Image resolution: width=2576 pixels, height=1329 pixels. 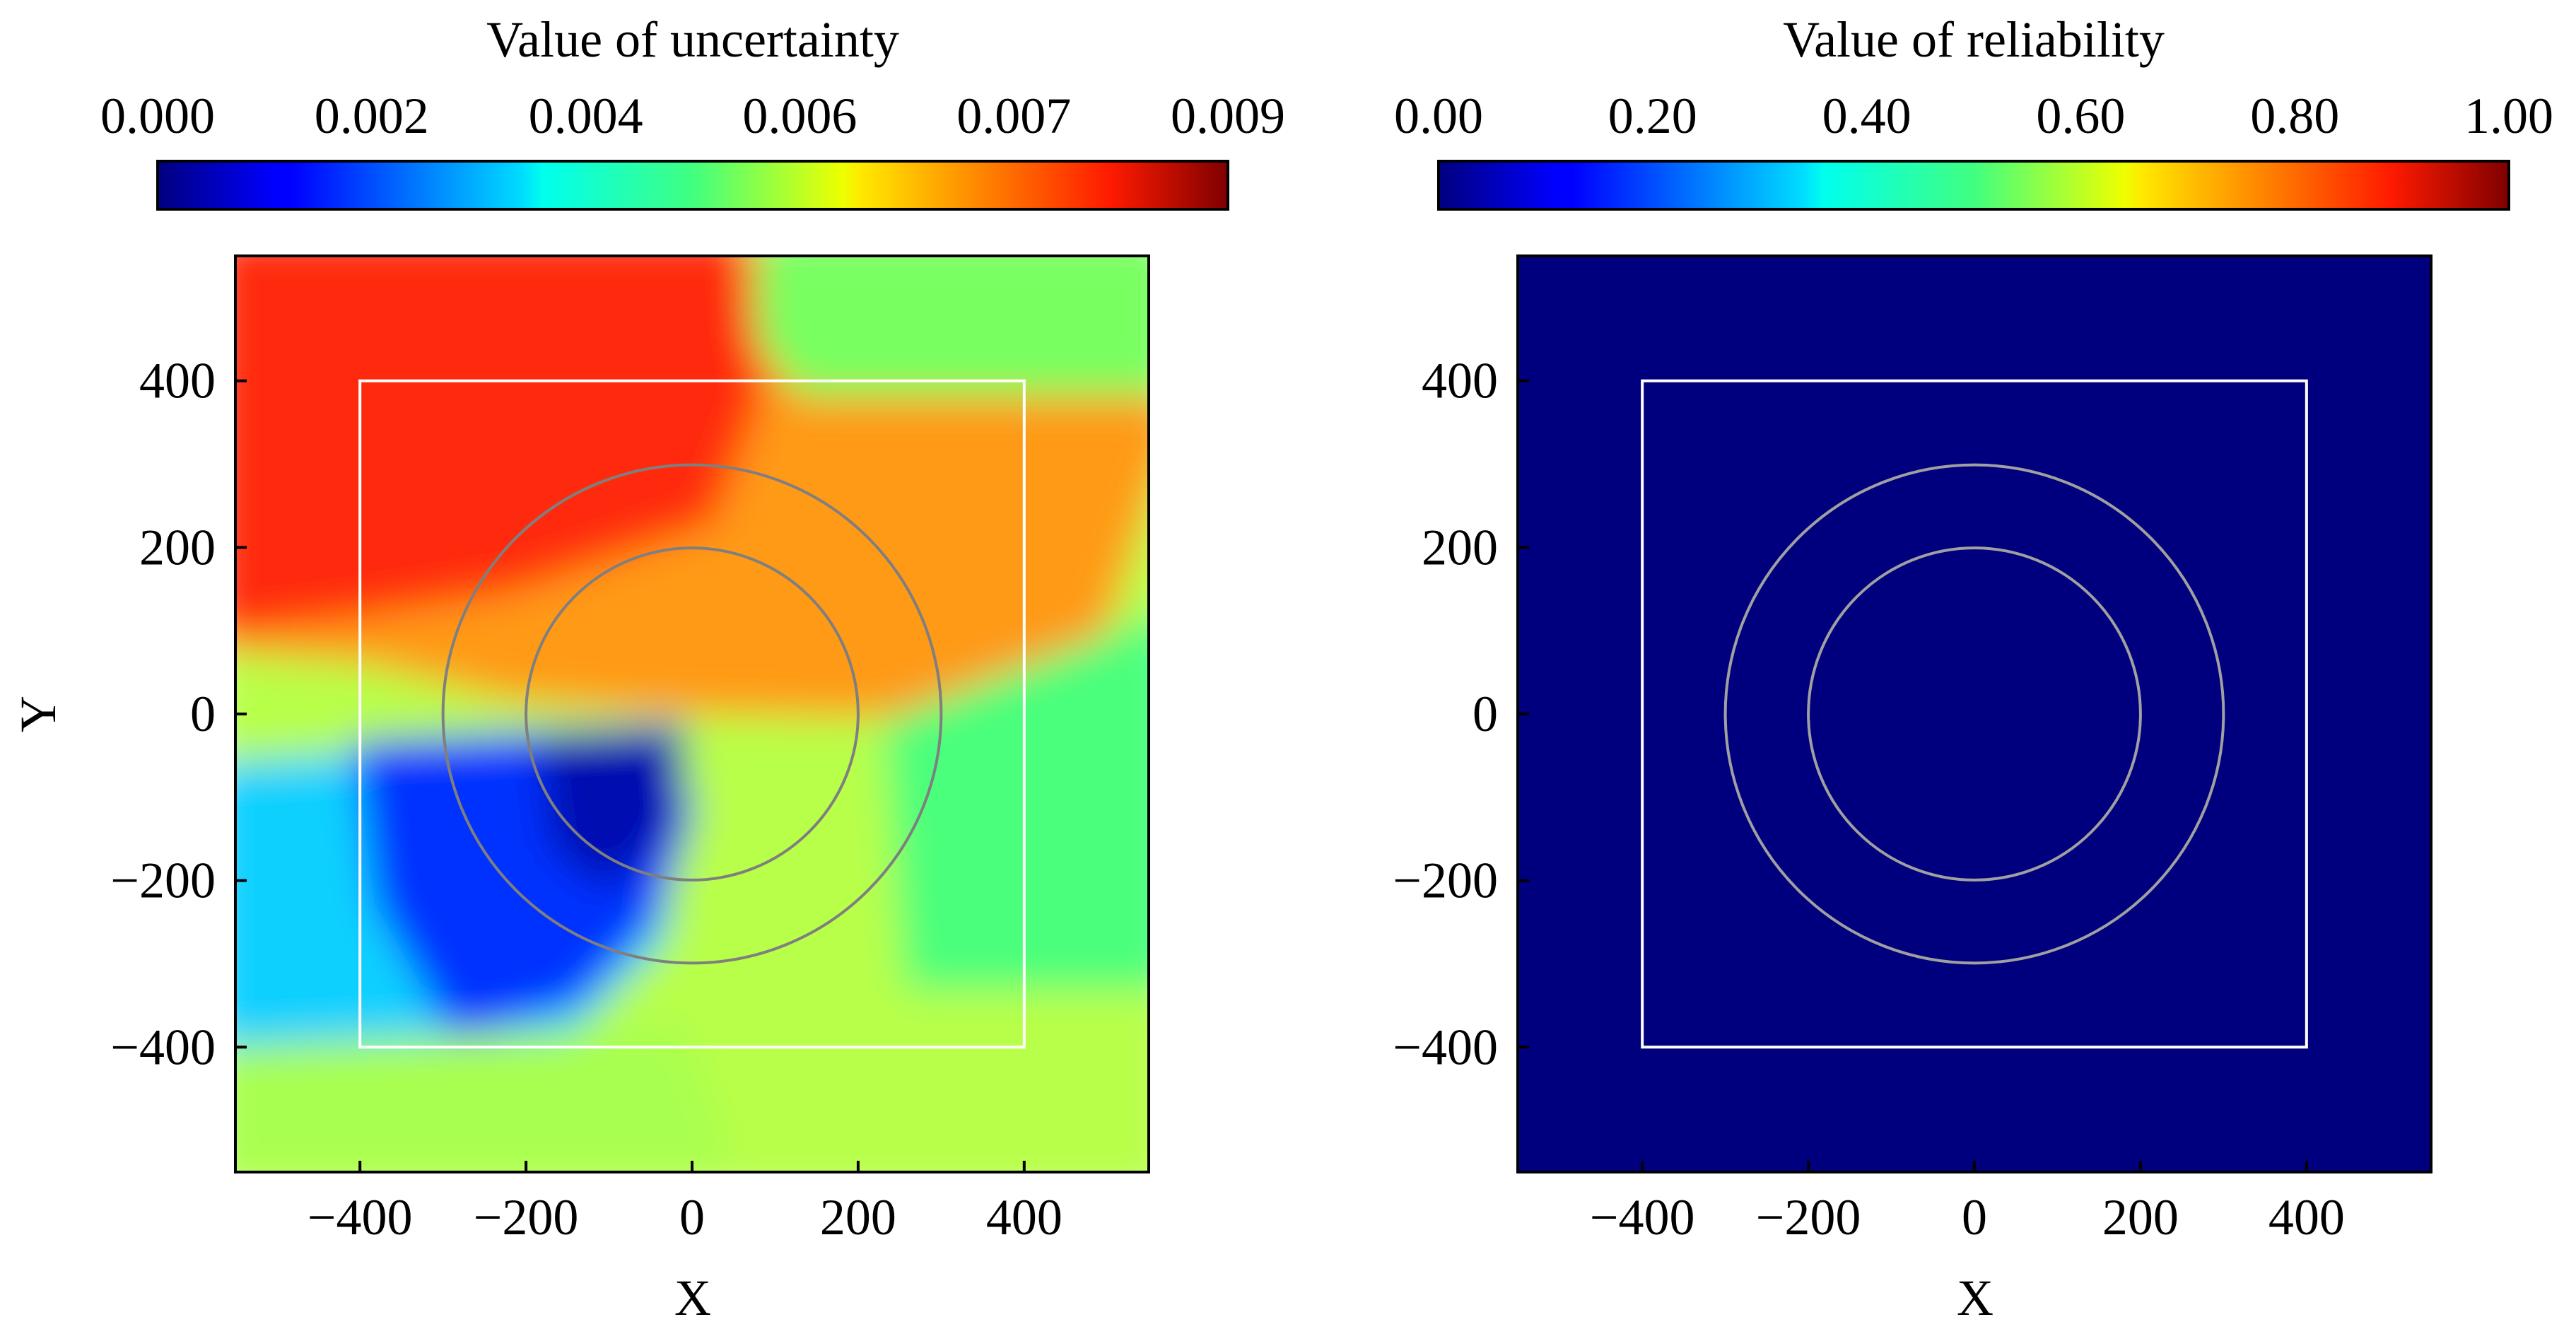 What do you see at coordinates (158, 116) in the screenshot?
I see `colorbar-tick-label: 0.000` at bounding box center [158, 116].